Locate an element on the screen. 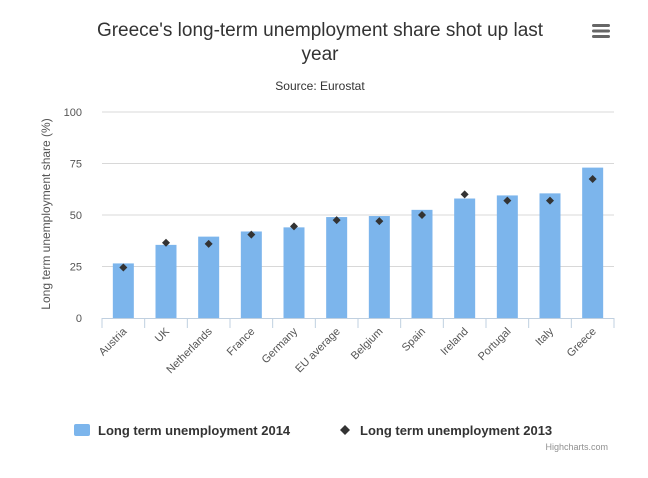  y-tick-label: 50 is located at coordinates (76, 216).